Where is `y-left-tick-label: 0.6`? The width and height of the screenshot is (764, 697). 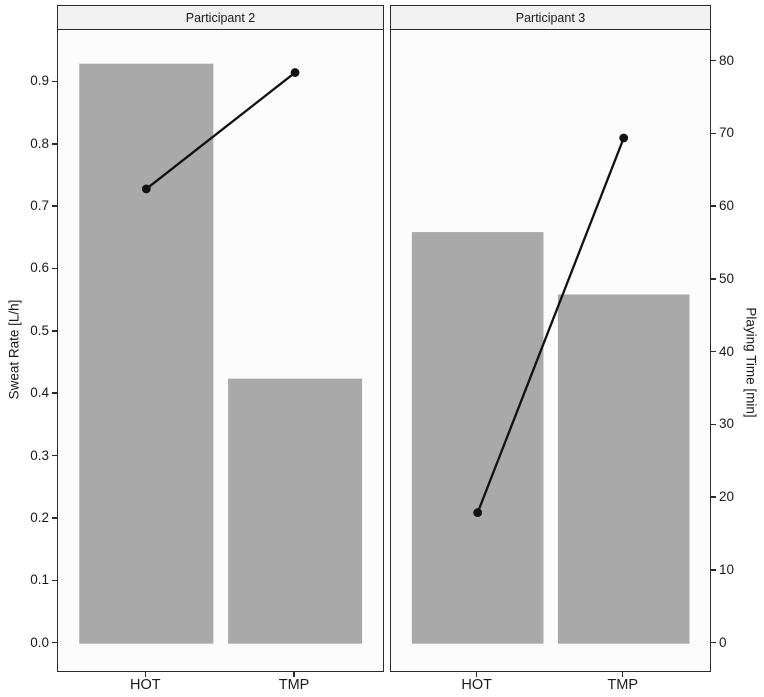 y-left-tick-label: 0.6 is located at coordinates (39, 268).